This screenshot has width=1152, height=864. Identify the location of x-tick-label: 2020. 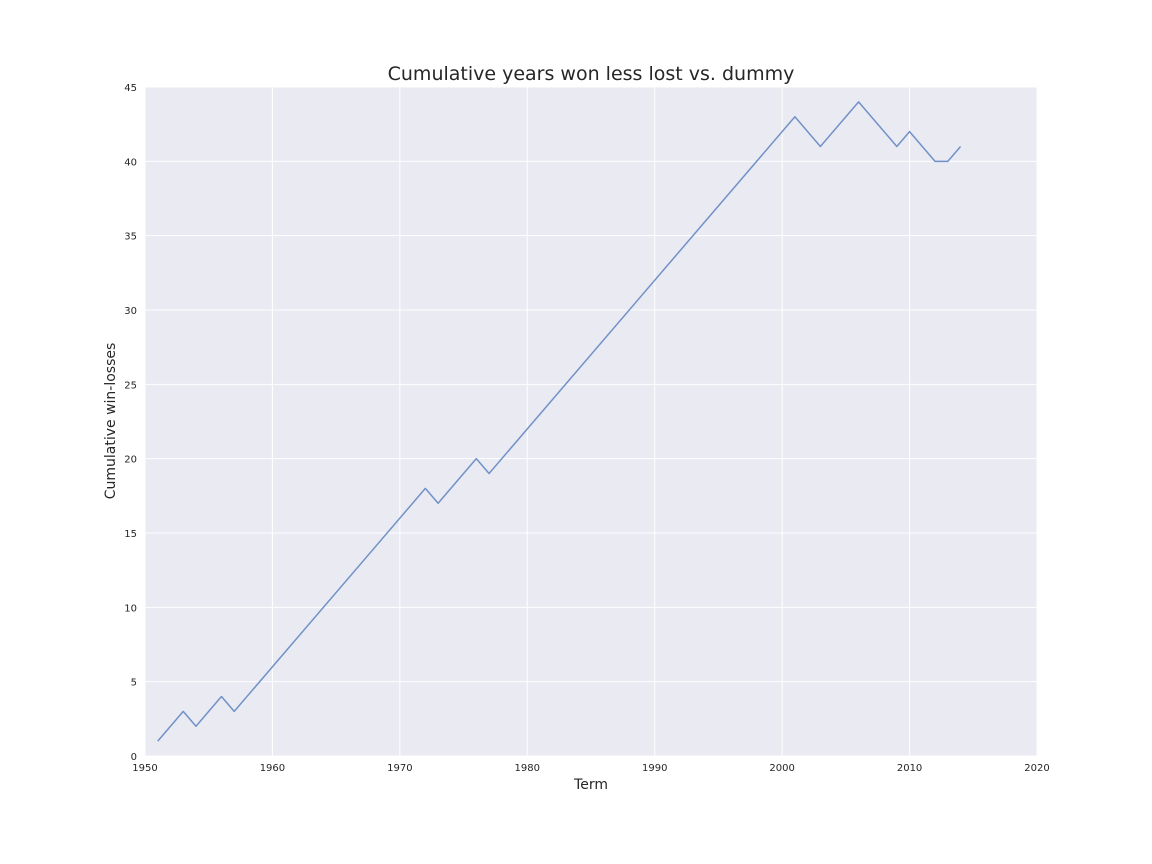
(1036, 768).